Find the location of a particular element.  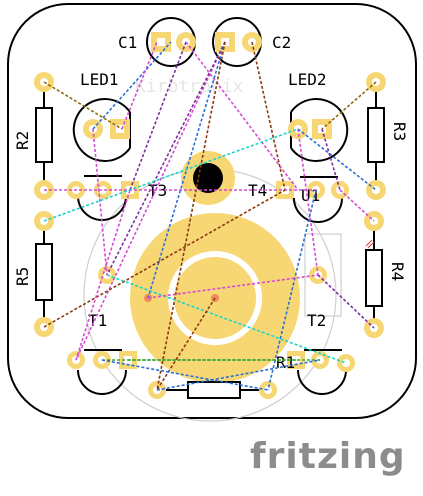

resistor-r1: R1 is located at coordinates (221, 376).